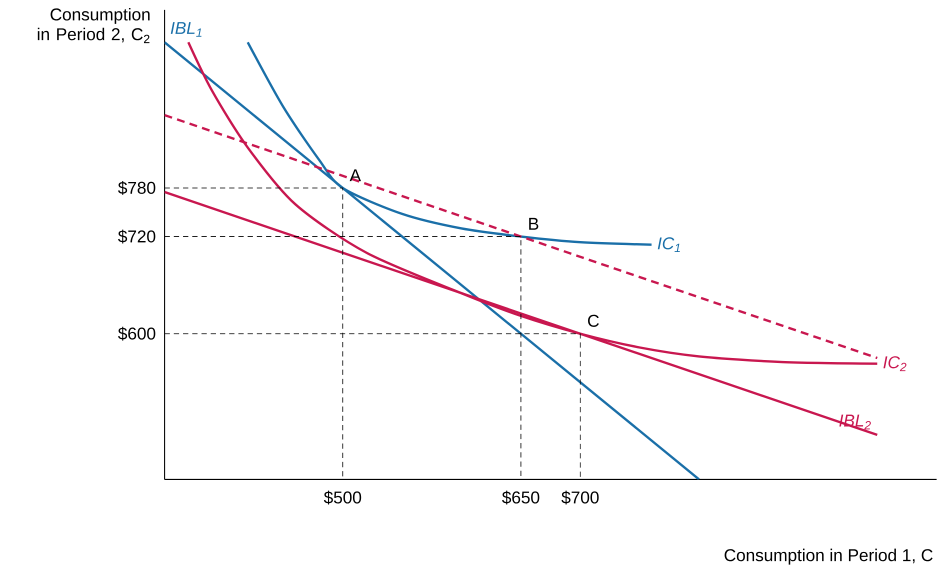 This screenshot has width=939, height=570. What do you see at coordinates (669, 244) in the screenshot?
I see `series-label: IC$_{1}$` at bounding box center [669, 244].